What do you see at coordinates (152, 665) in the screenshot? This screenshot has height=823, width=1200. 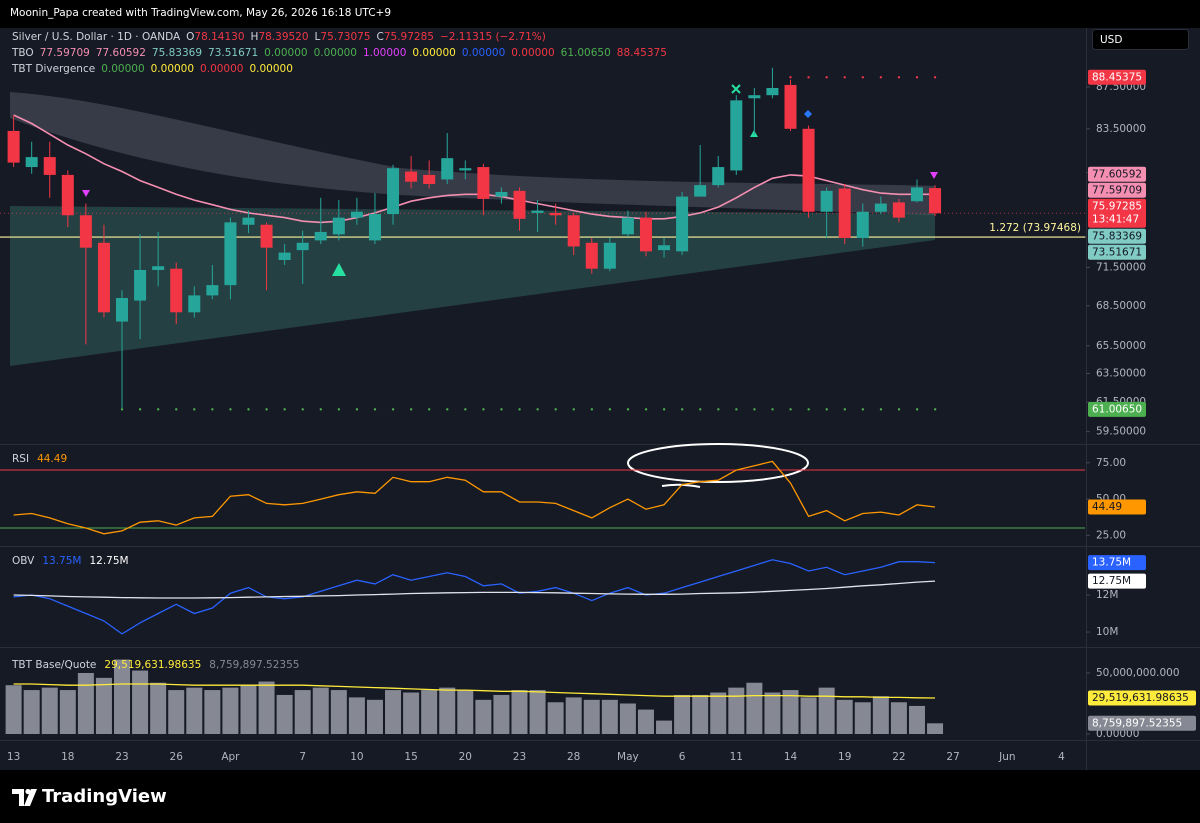 I see `legend-value: 29,519,631.98635` at bounding box center [152, 665].